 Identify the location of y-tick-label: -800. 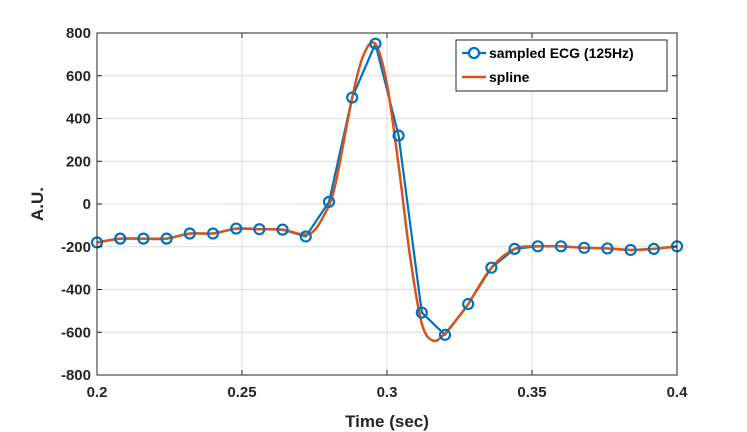
(76, 375).